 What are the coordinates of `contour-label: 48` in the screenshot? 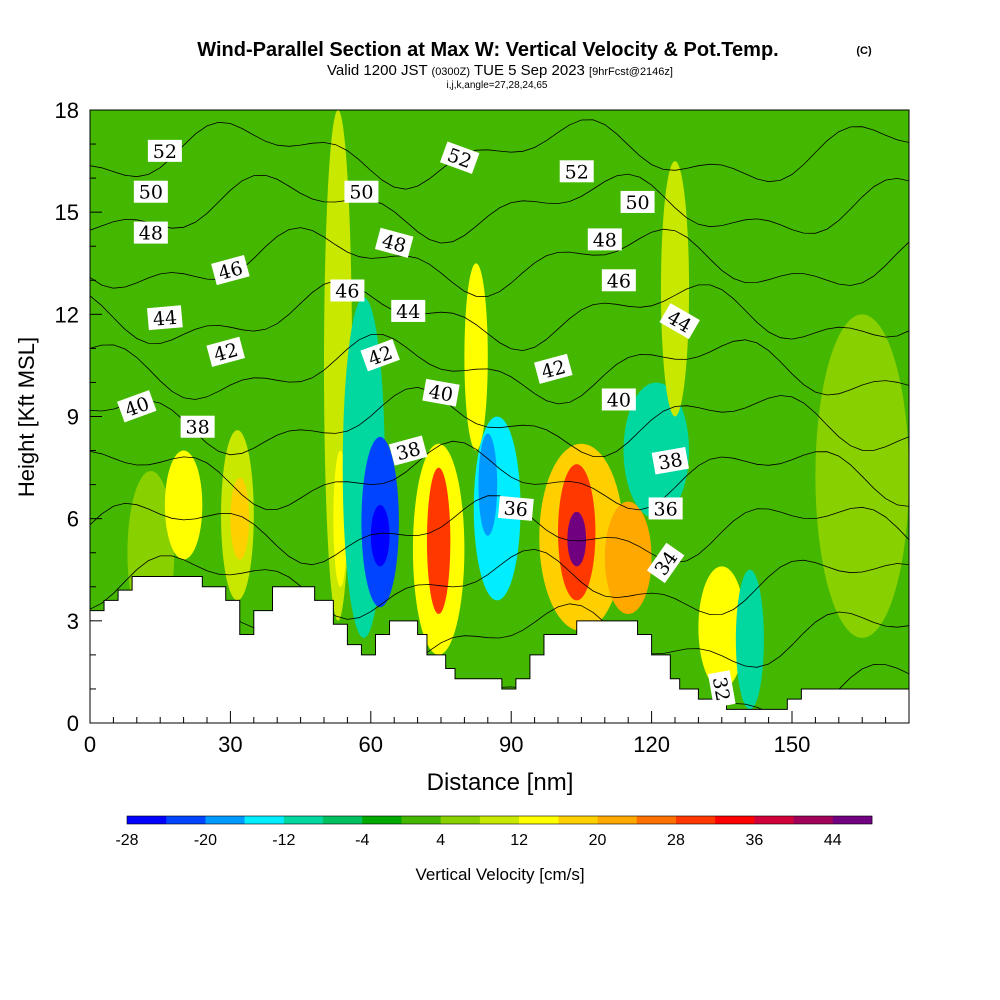 It's located at (604, 239).